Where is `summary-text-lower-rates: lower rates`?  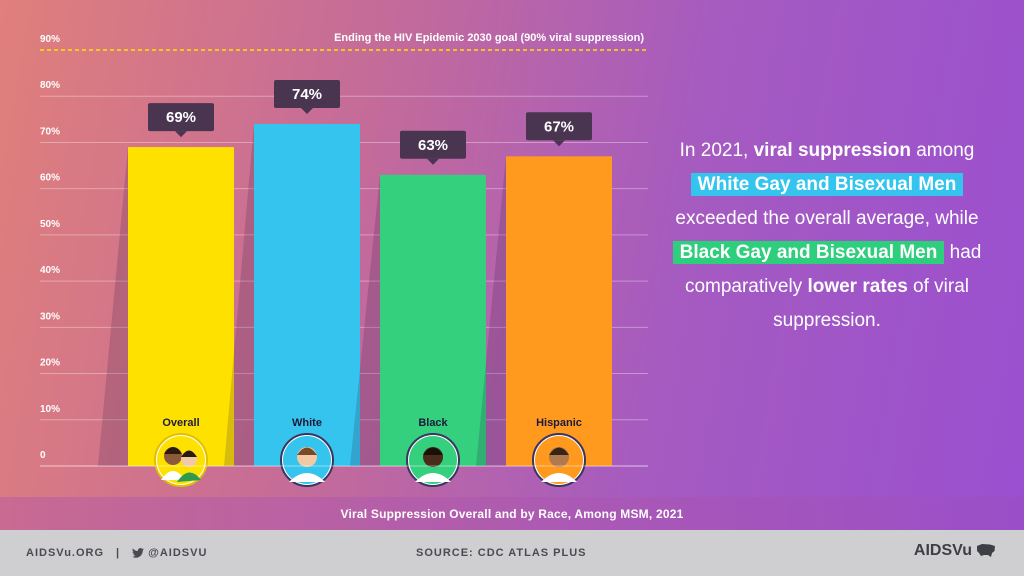 summary-text-lower-rates: lower rates is located at coordinates (857, 286).